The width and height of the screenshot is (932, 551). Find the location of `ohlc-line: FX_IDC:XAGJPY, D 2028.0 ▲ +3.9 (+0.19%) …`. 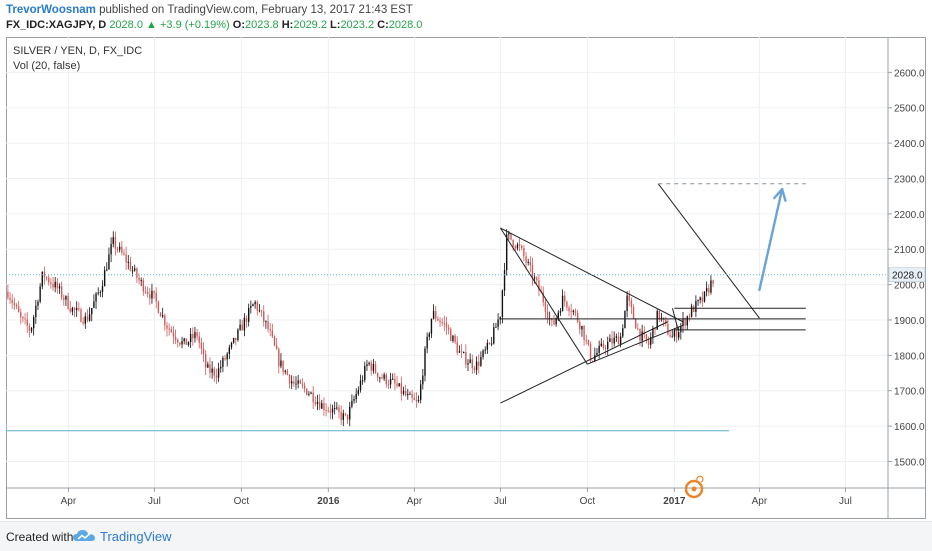

ohlc-line: FX_IDC:XAGJPY, D 2028.0 ▲ +3.9 (+0.19%) … is located at coordinates (214, 25).